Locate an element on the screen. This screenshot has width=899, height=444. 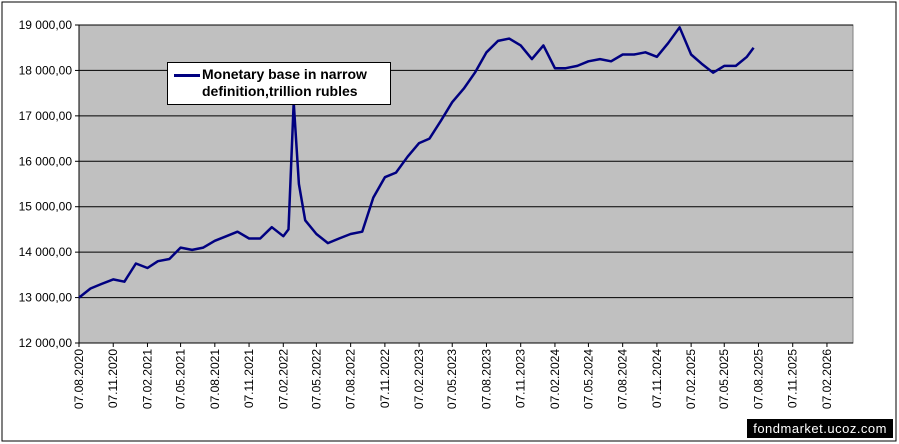
y-tick-label: 19 000,00 is located at coordinates (46, 25).